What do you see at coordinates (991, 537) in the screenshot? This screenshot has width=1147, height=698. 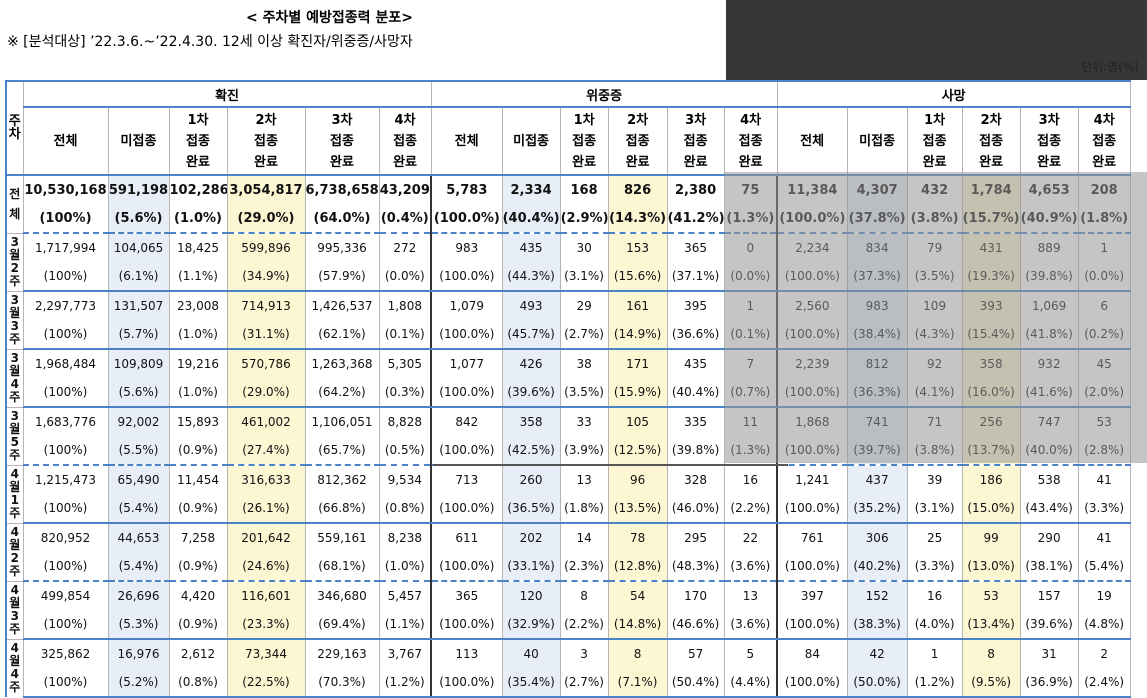 I see `count-death-dose2: 99` at bounding box center [991, 537].